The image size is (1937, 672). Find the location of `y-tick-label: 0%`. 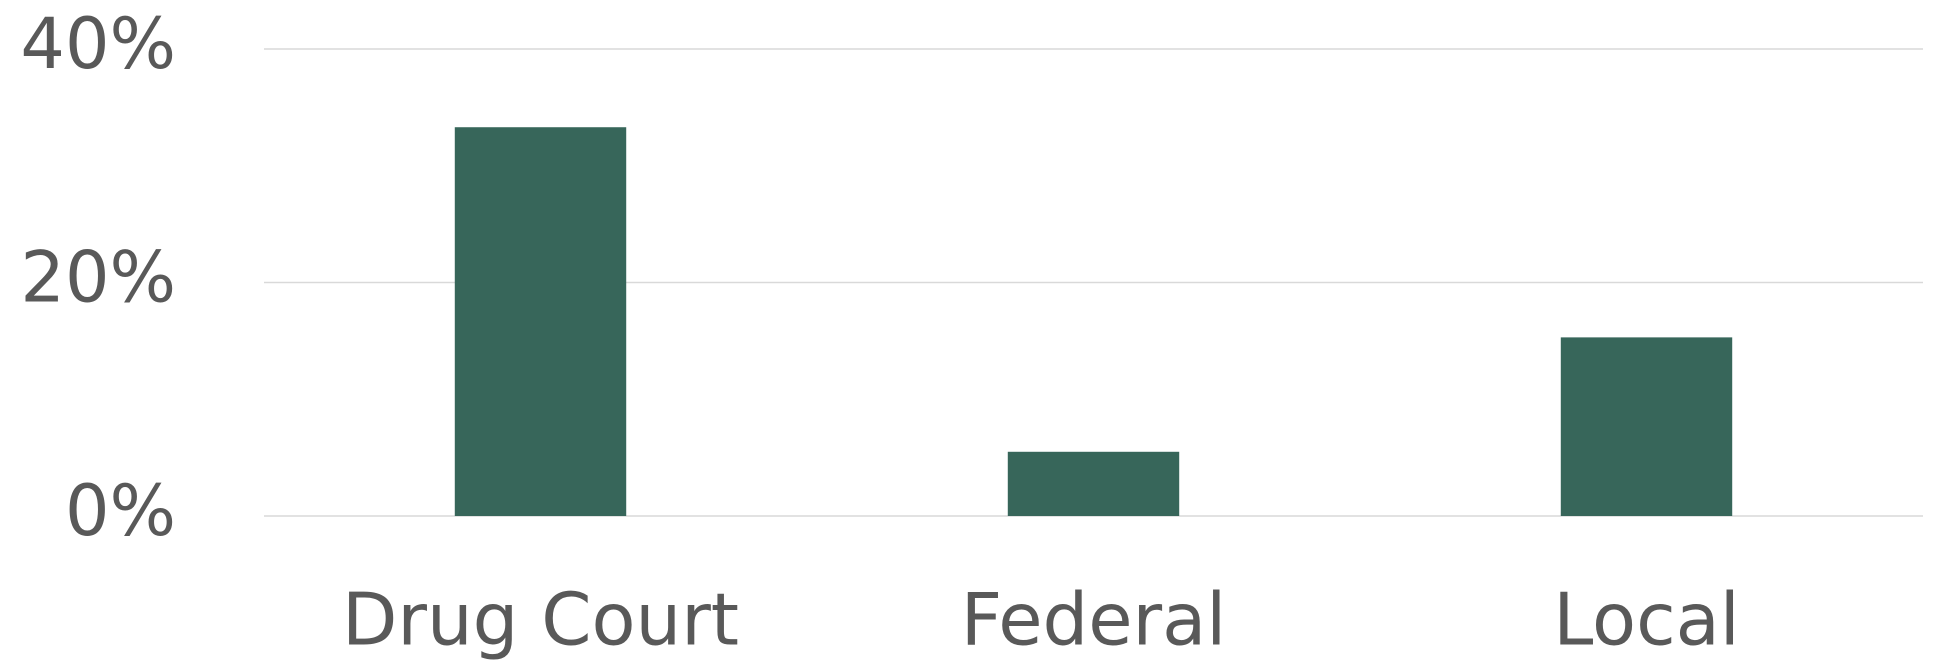

y-tick-label: 0% is located at coordinates (120, 511).